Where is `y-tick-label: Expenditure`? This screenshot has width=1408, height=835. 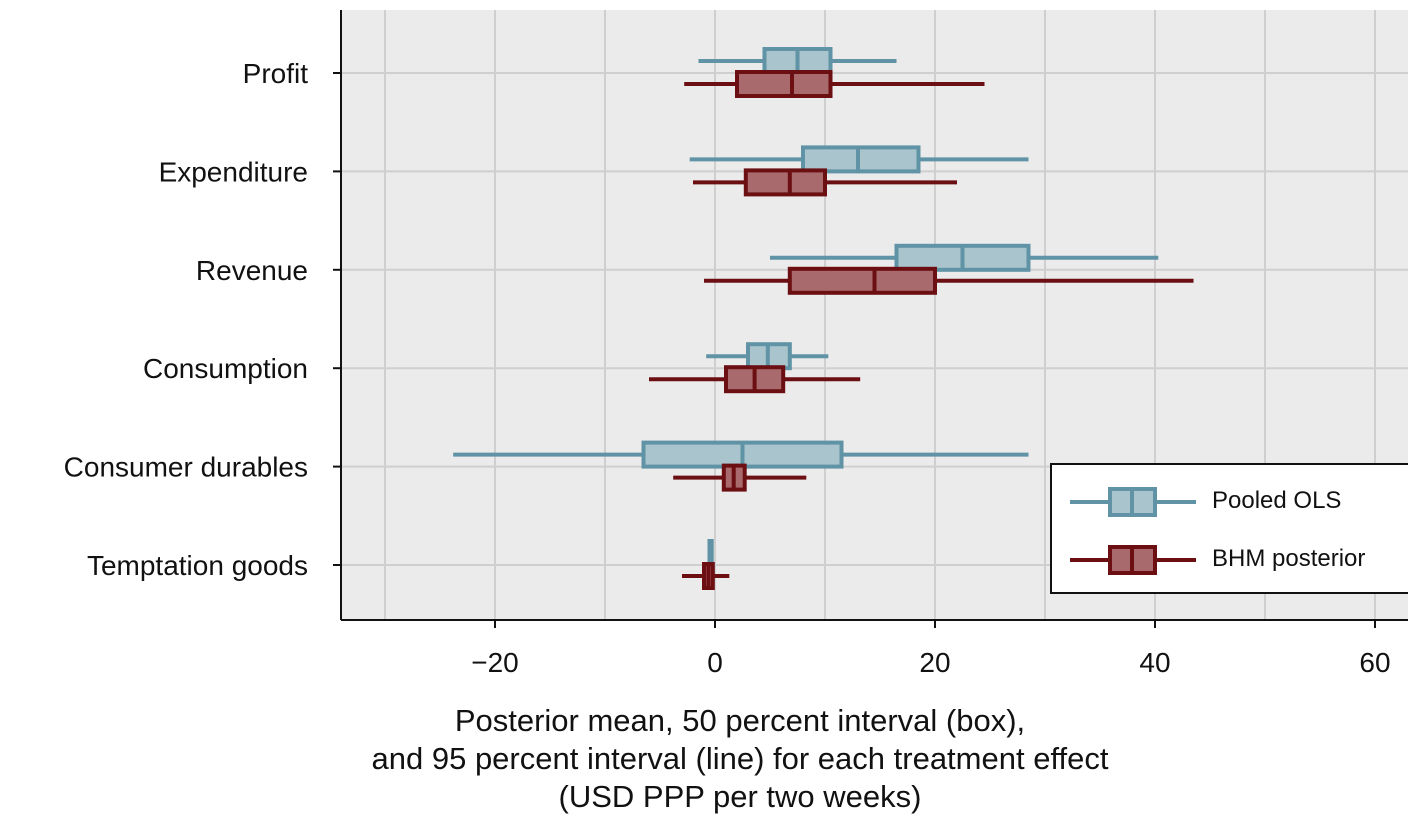 y-tick-label: Expenditure is located at coordinates (233, 171).